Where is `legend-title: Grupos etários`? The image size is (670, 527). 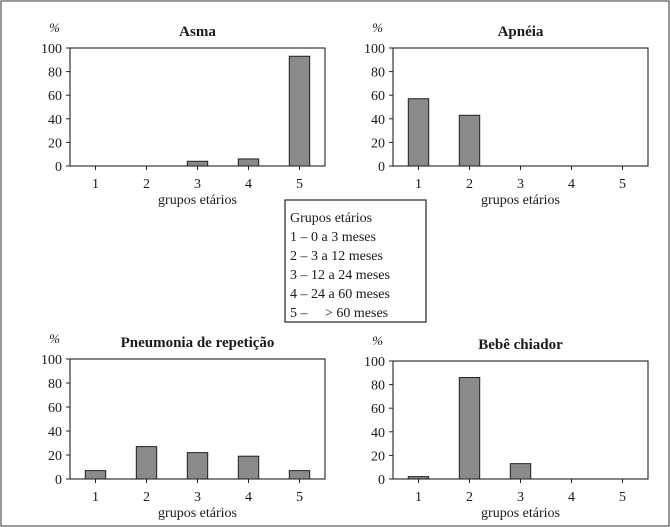 legend-title: Grupos etários is located at coordinates (331, 218).